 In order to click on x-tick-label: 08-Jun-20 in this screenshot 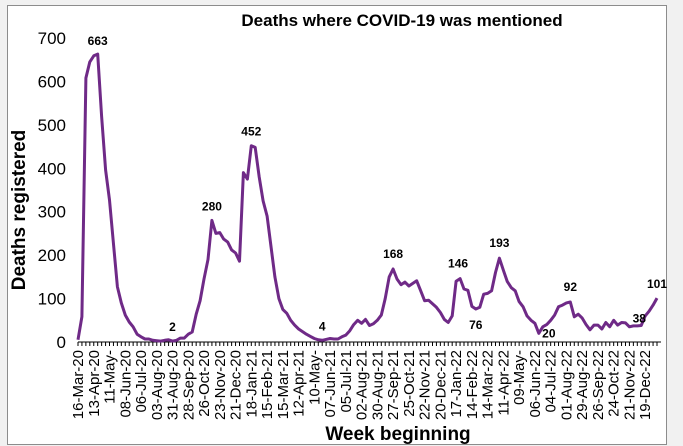, I will do `click(125, 384)`.